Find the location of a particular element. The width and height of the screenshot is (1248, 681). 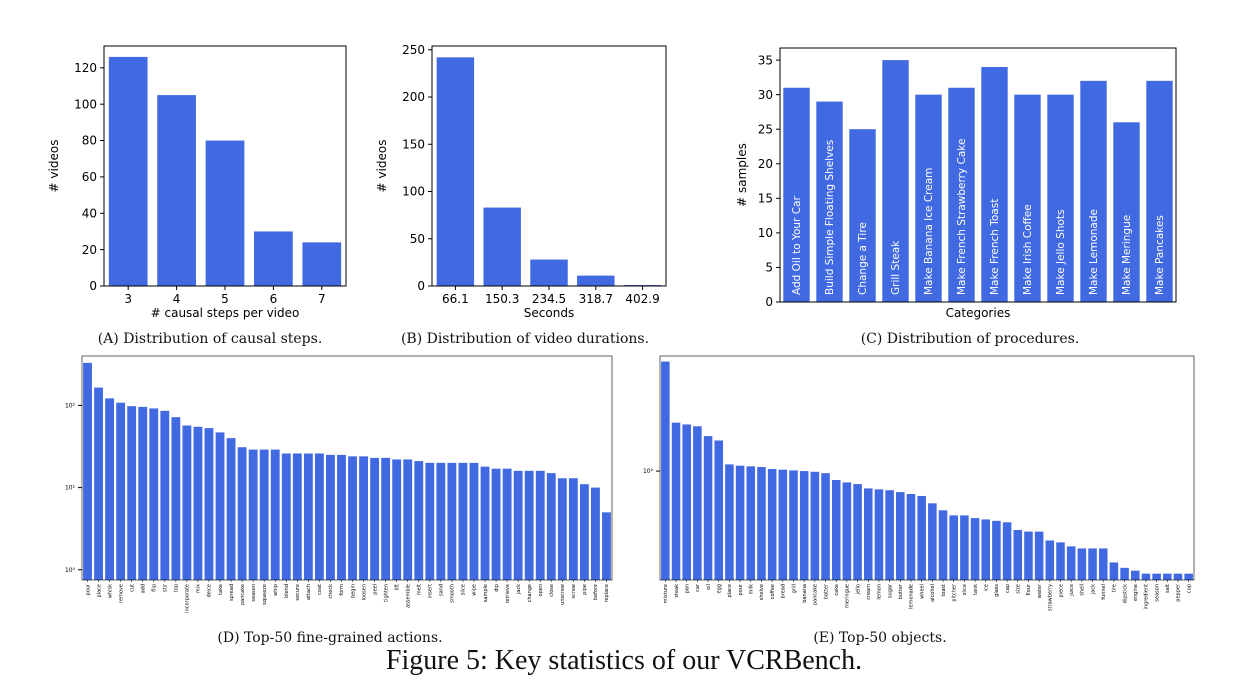

x-tick-label: dipstick is located at coordinates (1125, 593).